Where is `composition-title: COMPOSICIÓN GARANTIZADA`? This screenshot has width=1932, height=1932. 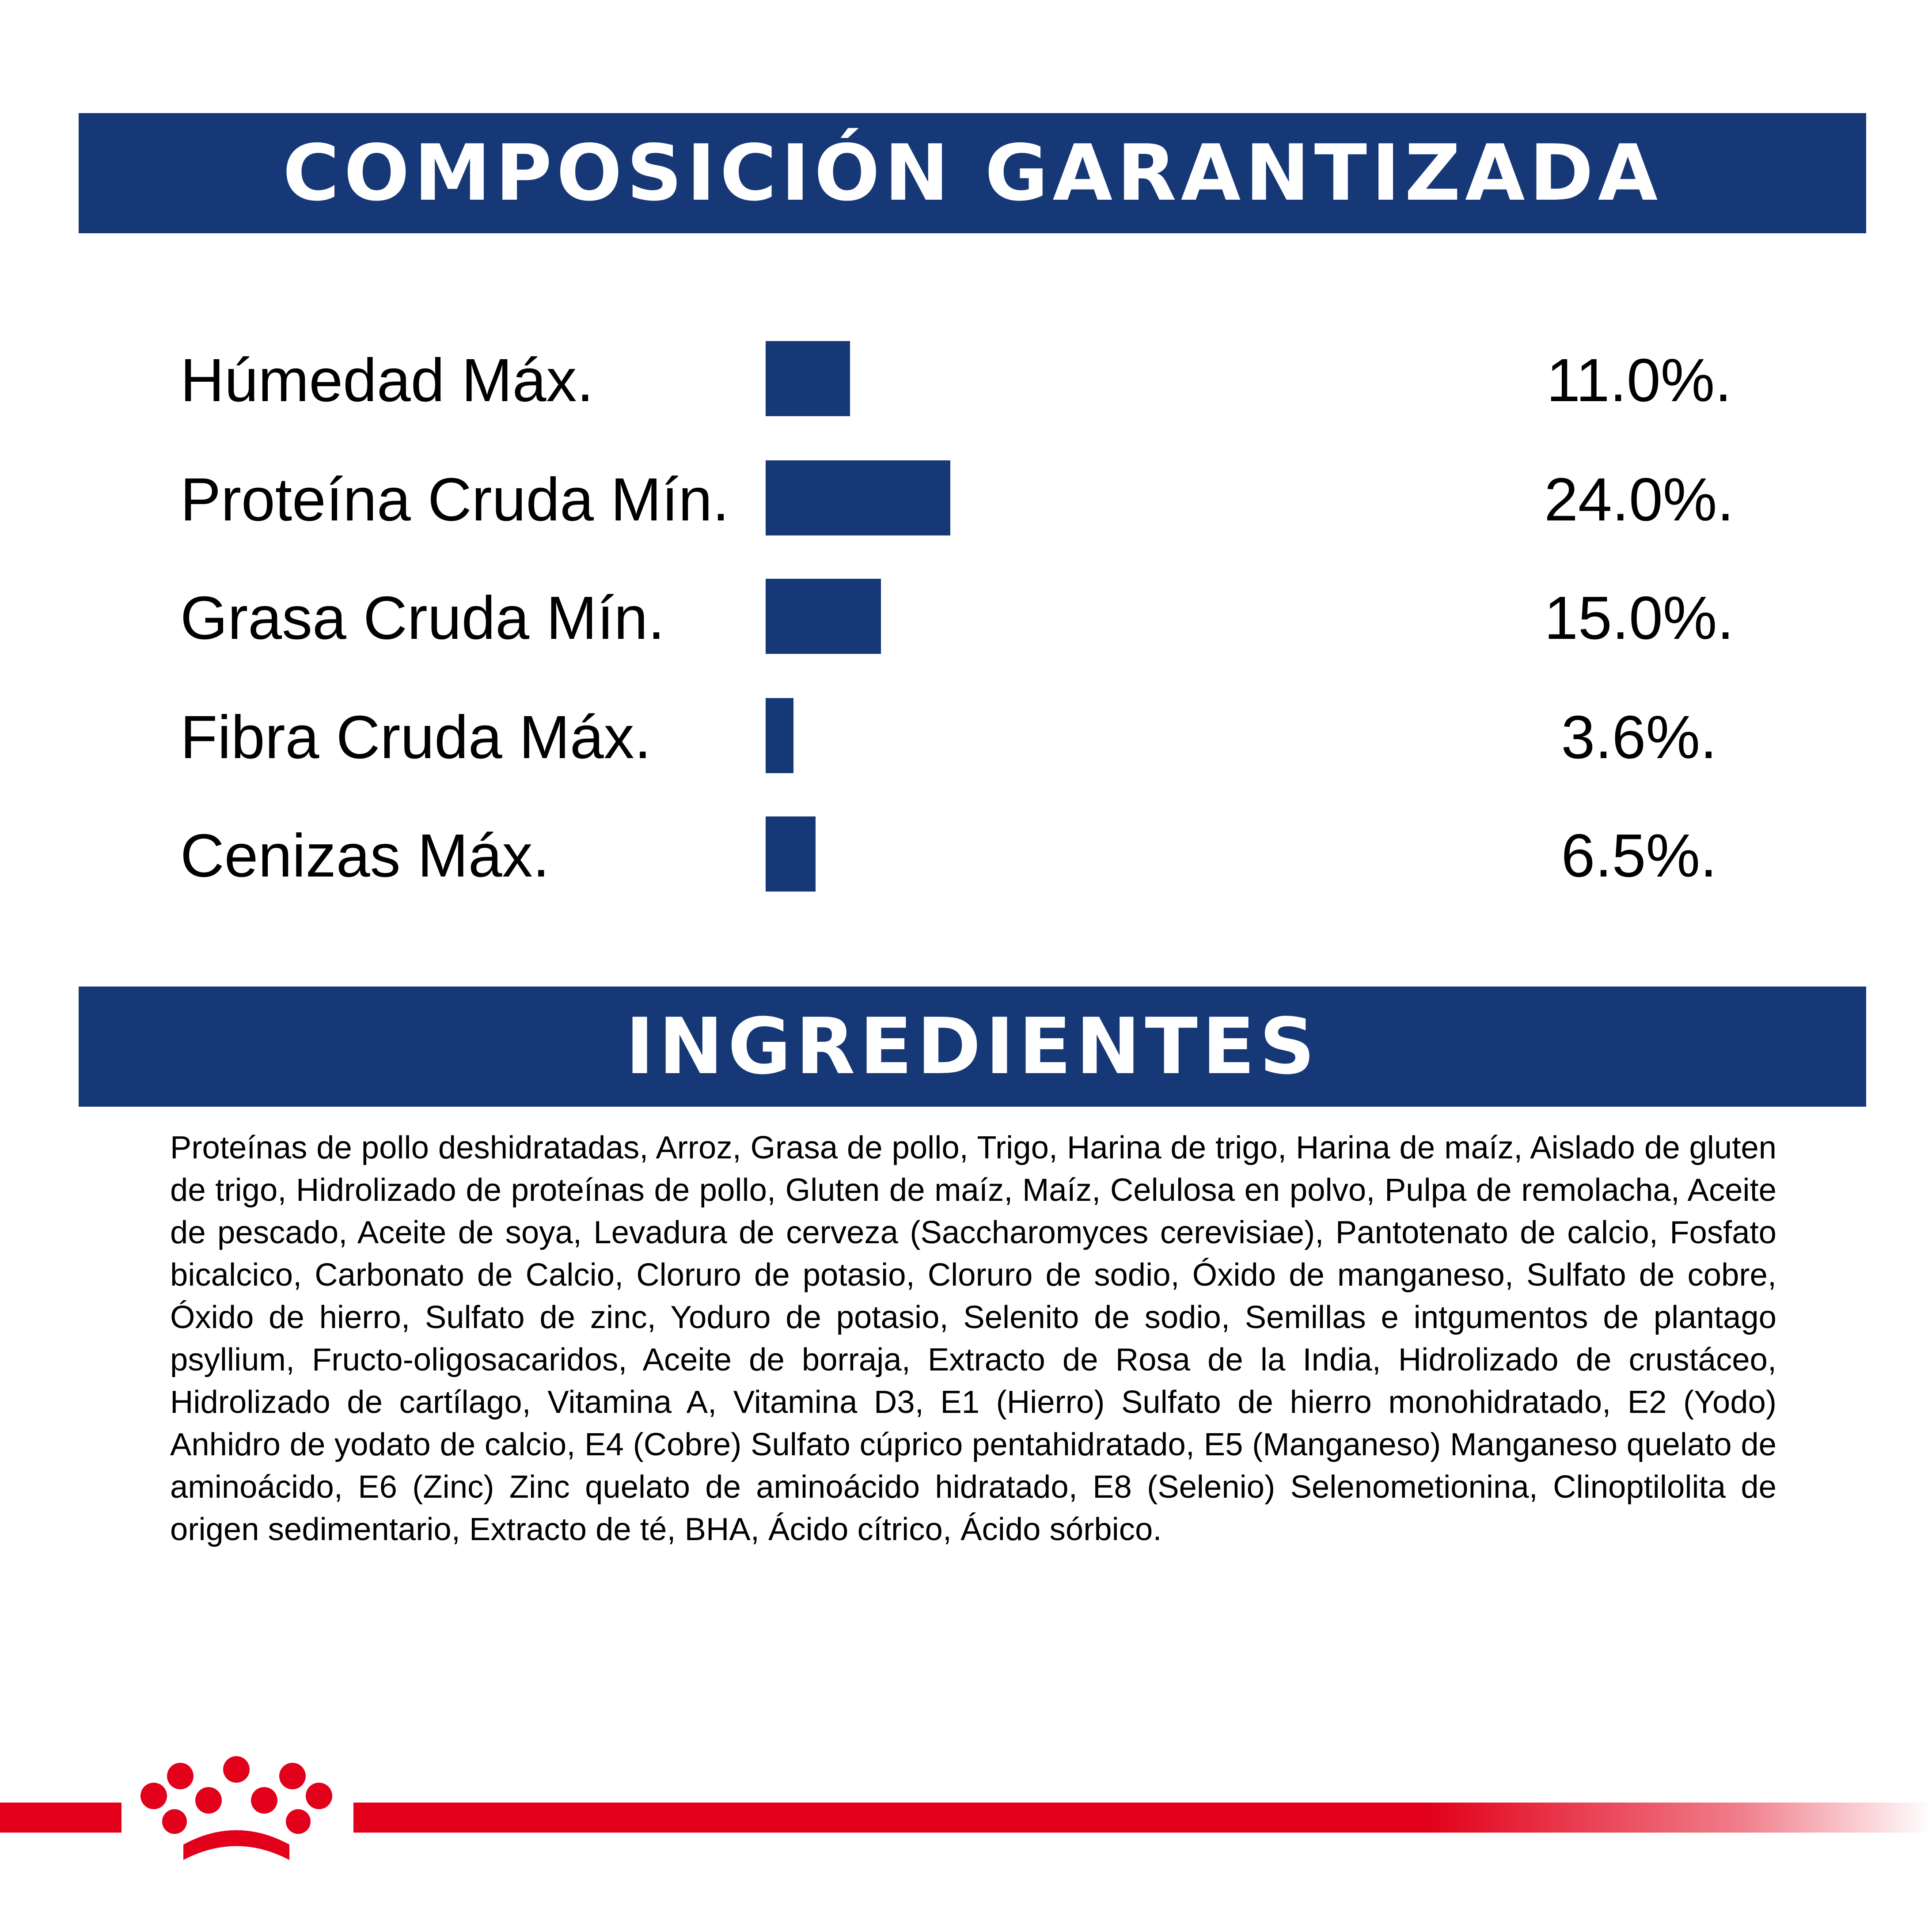 composition-title: COMPOSICIÓN GARANTIZADA is located at coordinates (972, 173).